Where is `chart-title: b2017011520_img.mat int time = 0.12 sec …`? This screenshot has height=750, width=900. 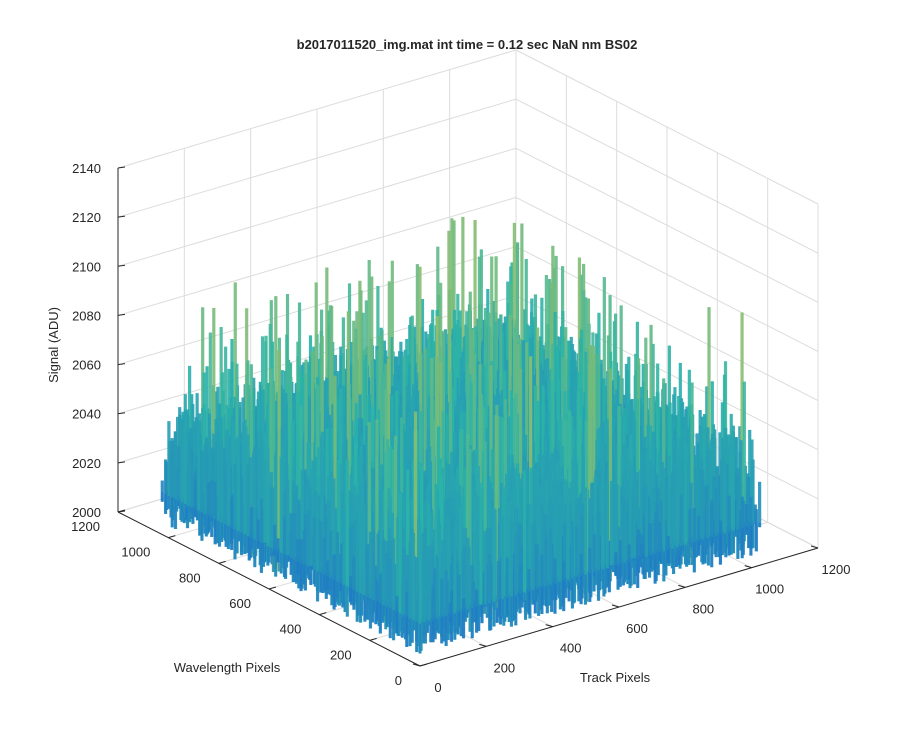 chart-title: b2017011520_img.mat int time = 0.12 sec … is located at coordinates (467, 44).